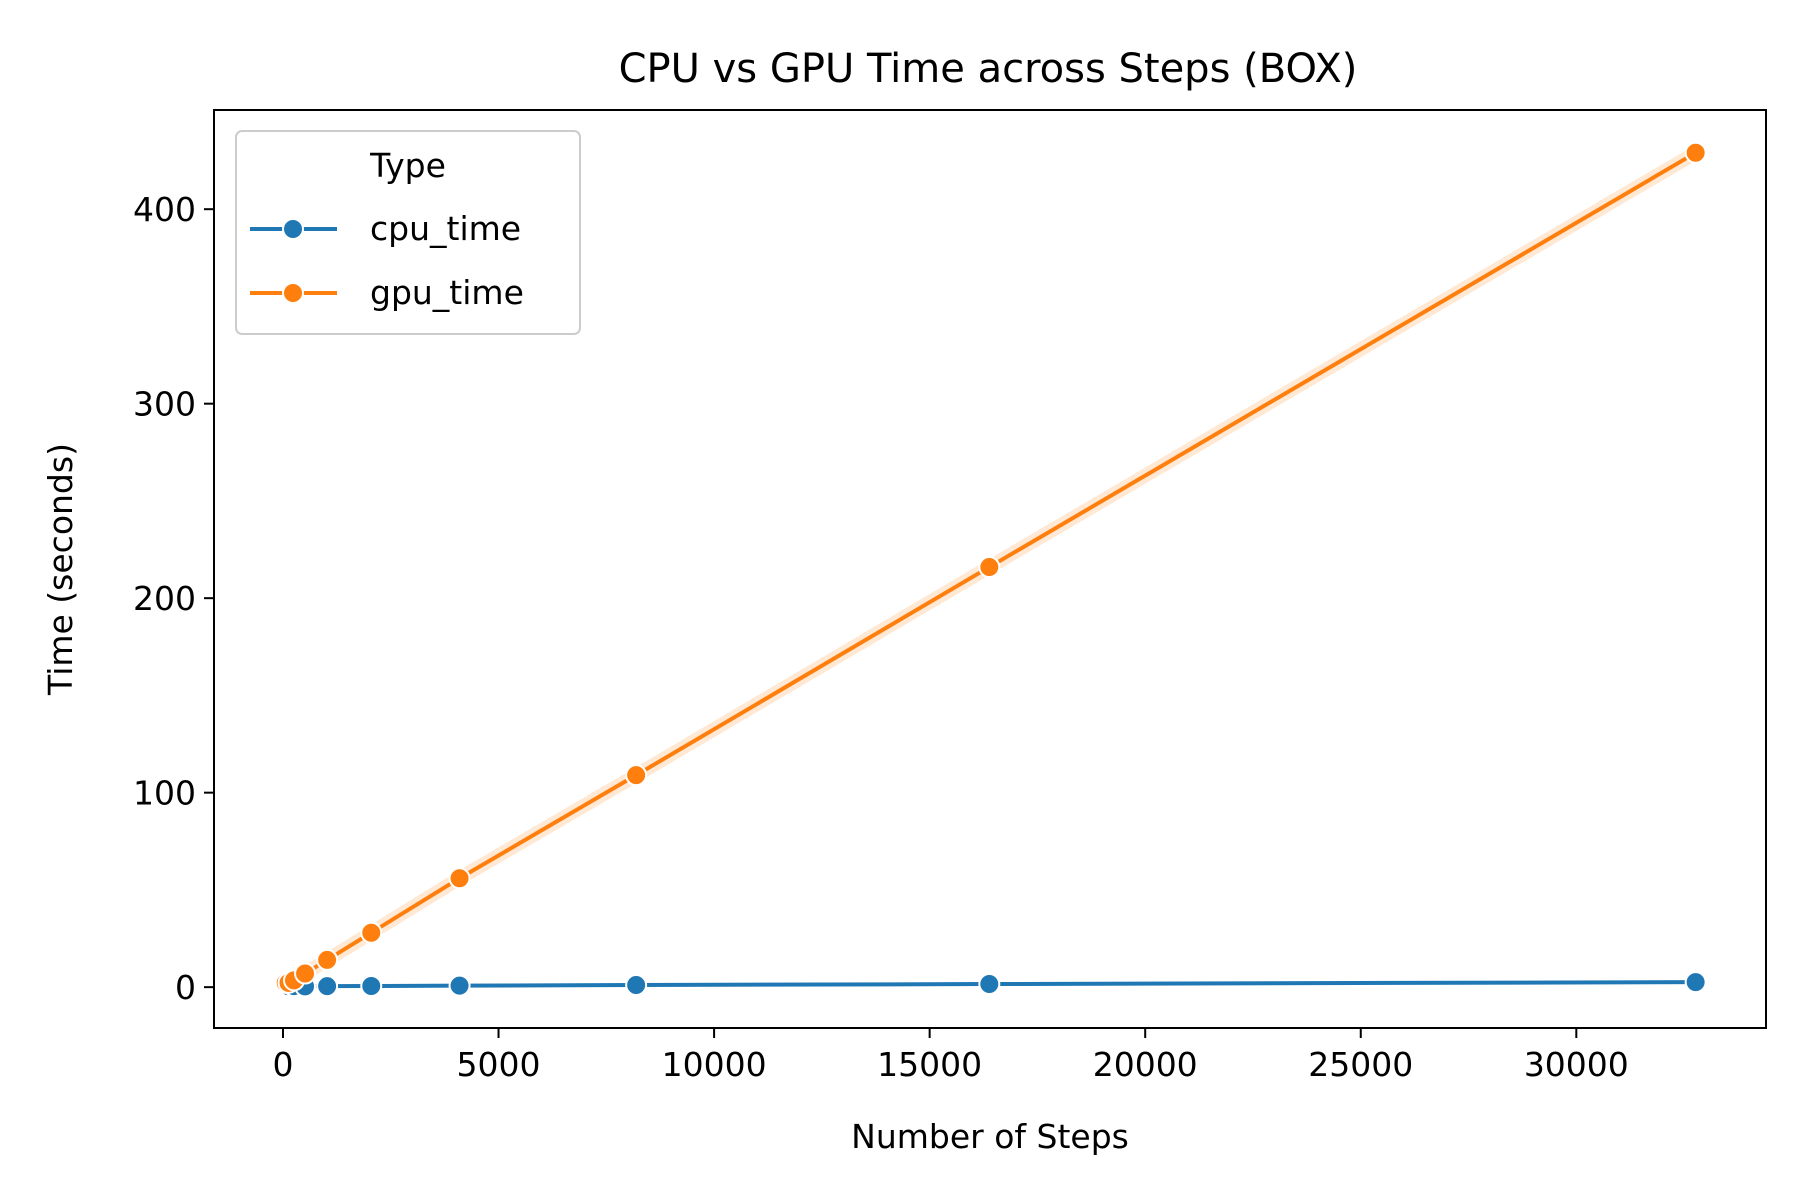 The width and height of the screenshot is (1800, 1200). I want to click on y-tick-label: 400, so click(164, 209).